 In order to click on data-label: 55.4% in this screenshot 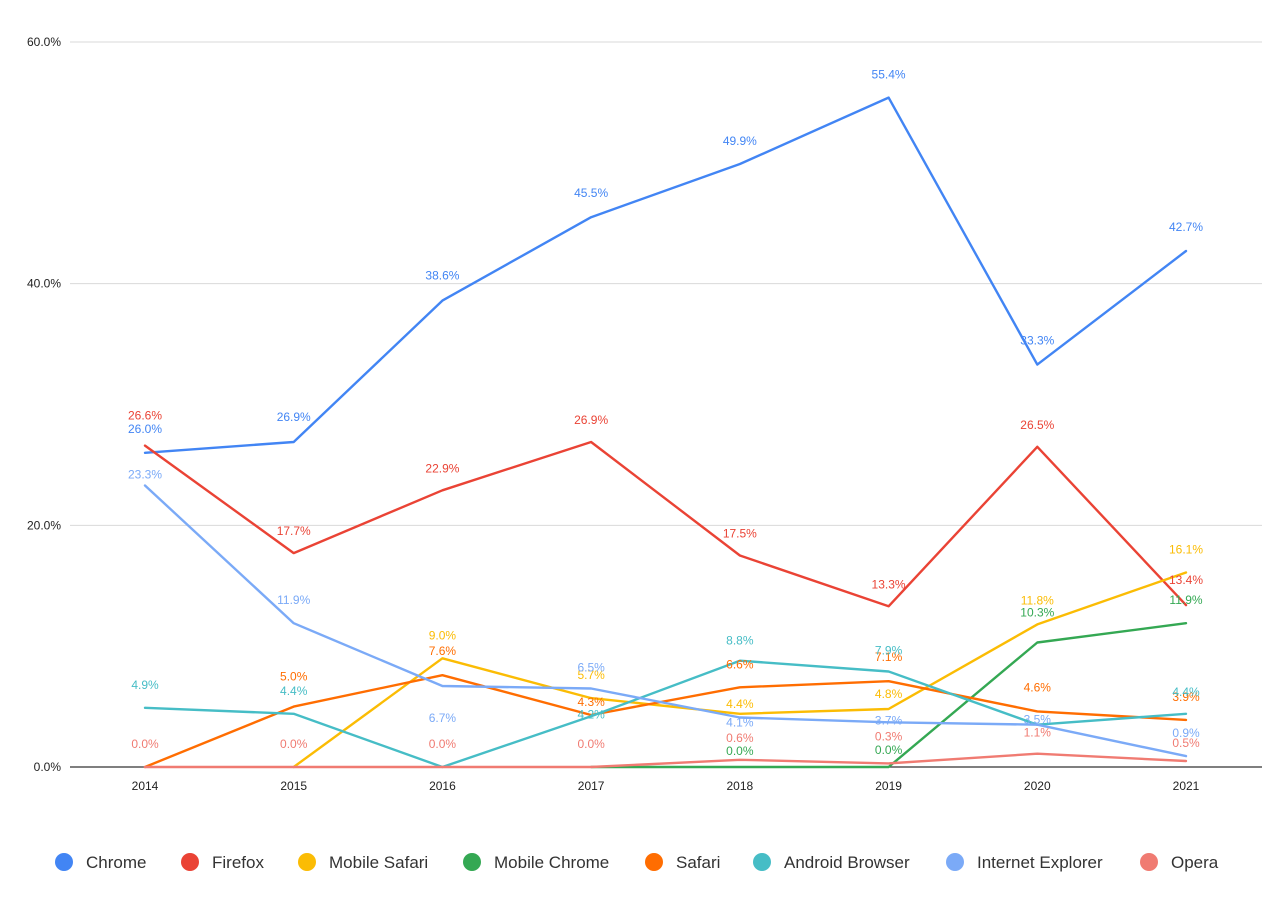, I will do `click(889, 75)`.